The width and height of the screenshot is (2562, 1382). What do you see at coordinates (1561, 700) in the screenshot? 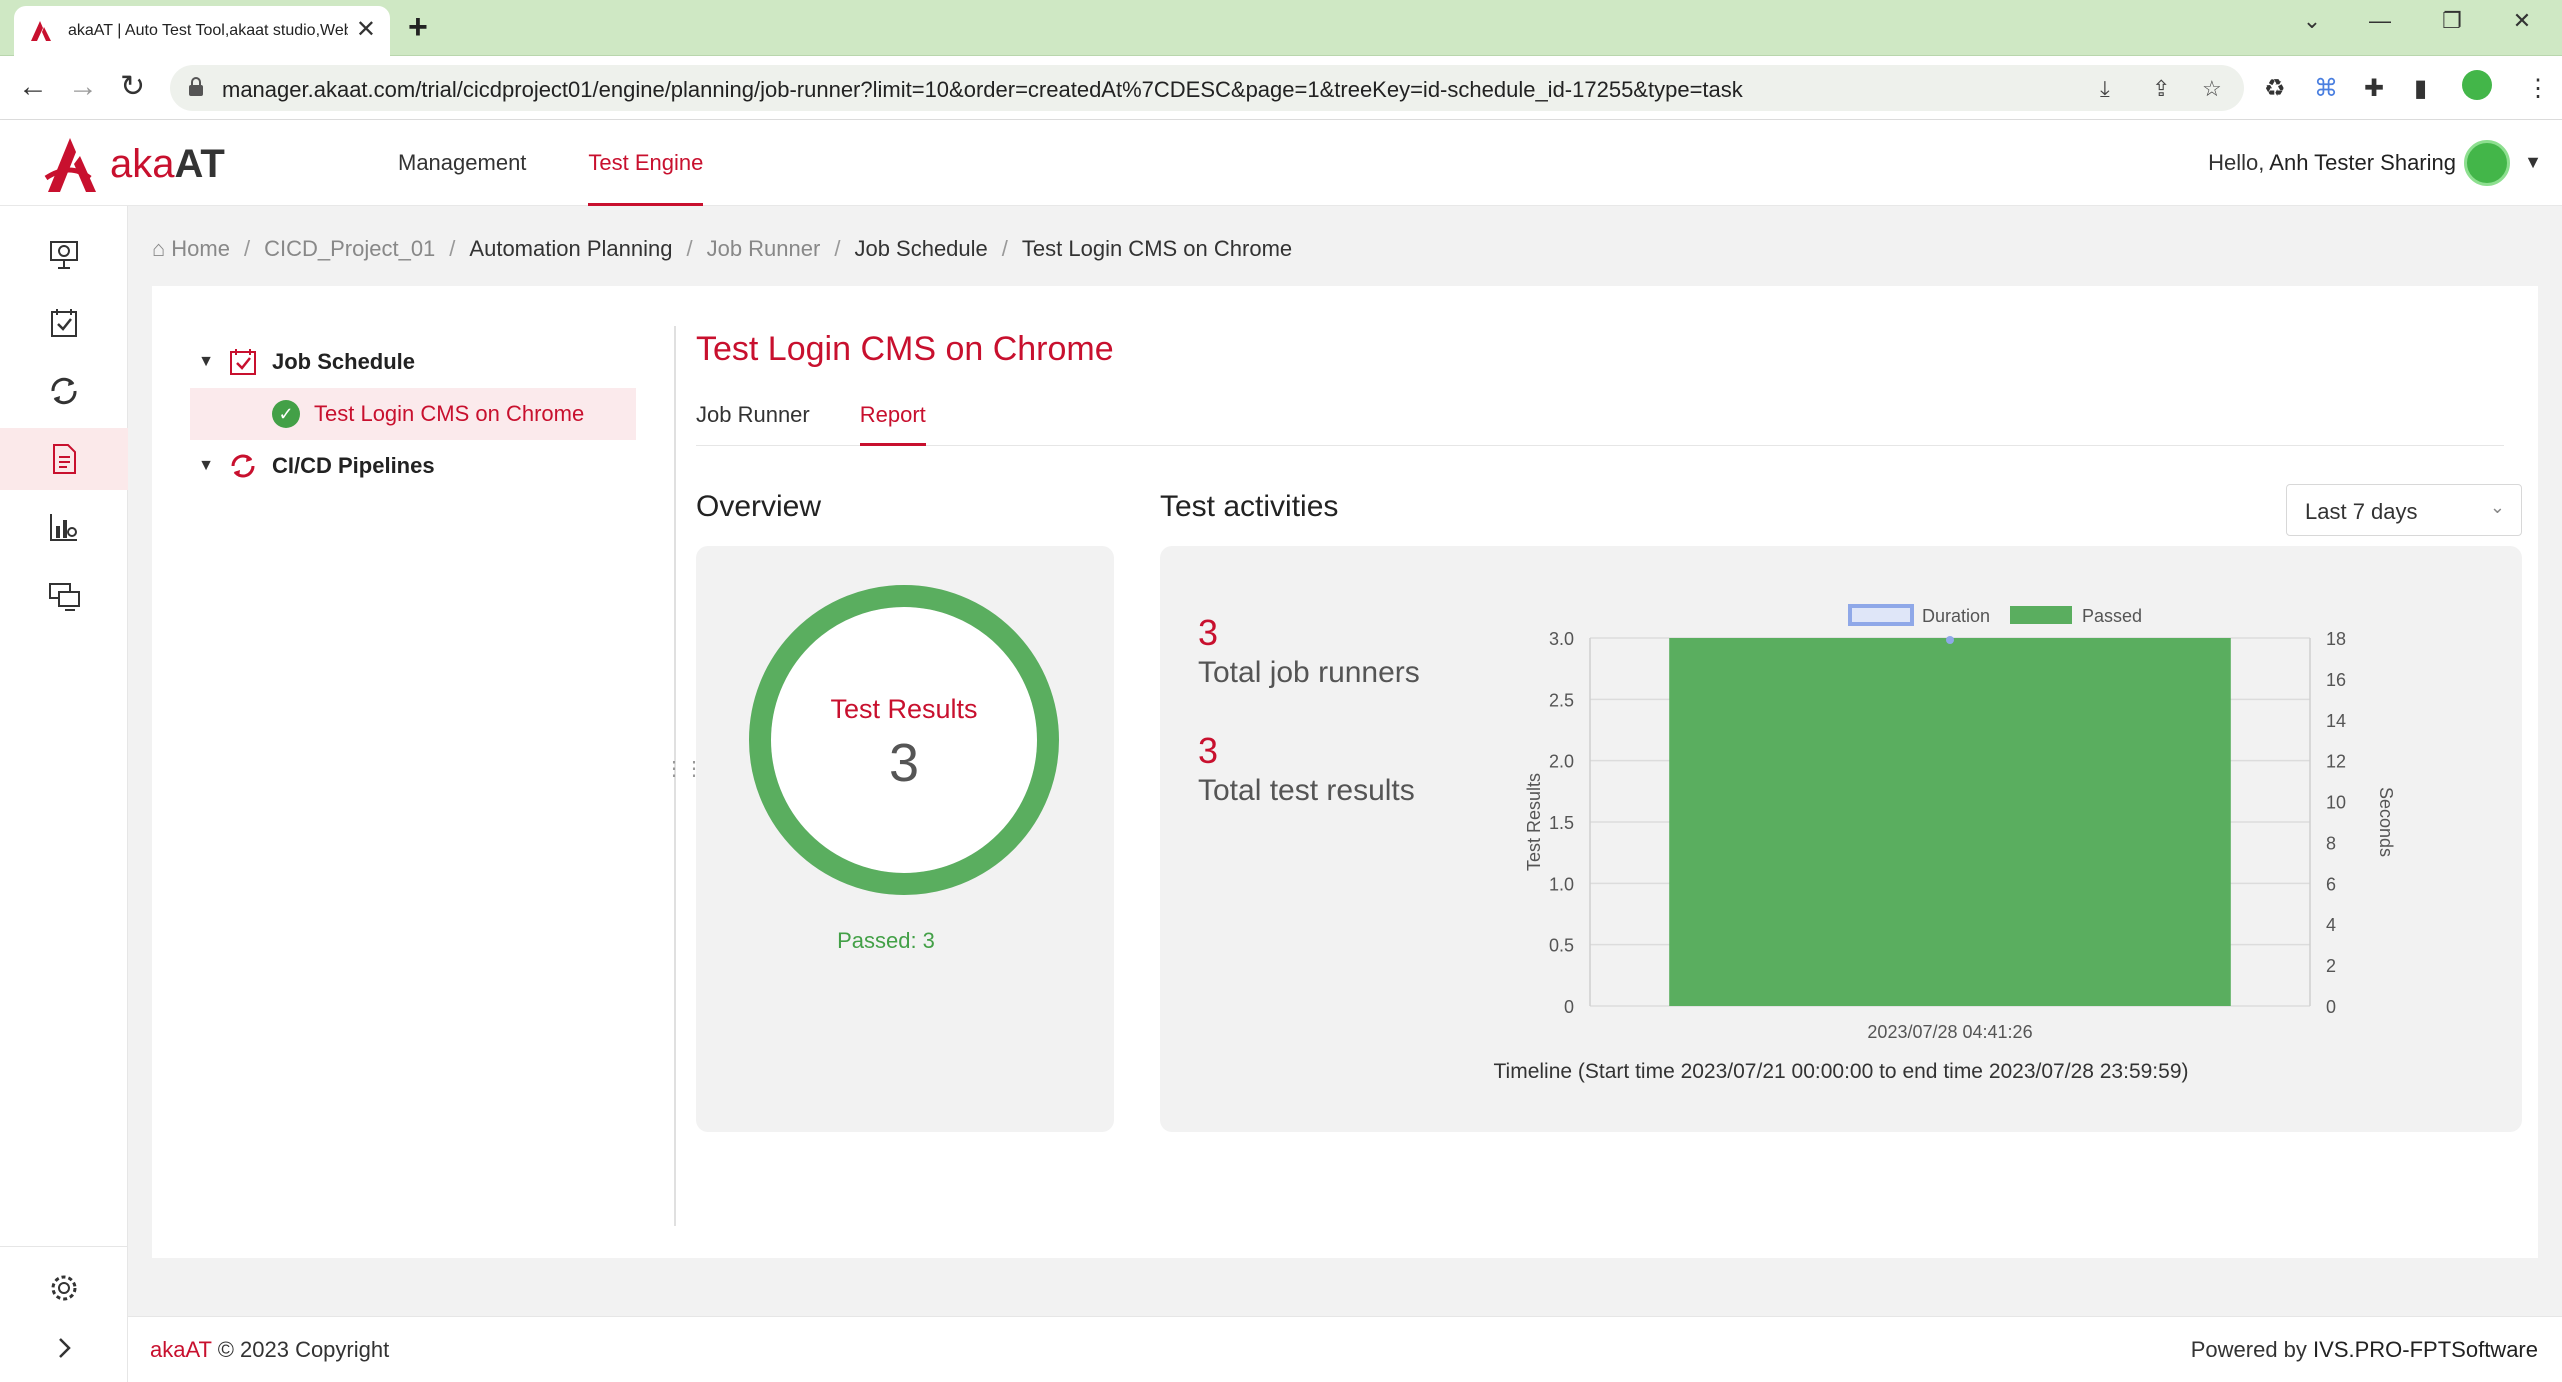
I see `y-tick-label: 2.5` at bounding box center [1561, 700].